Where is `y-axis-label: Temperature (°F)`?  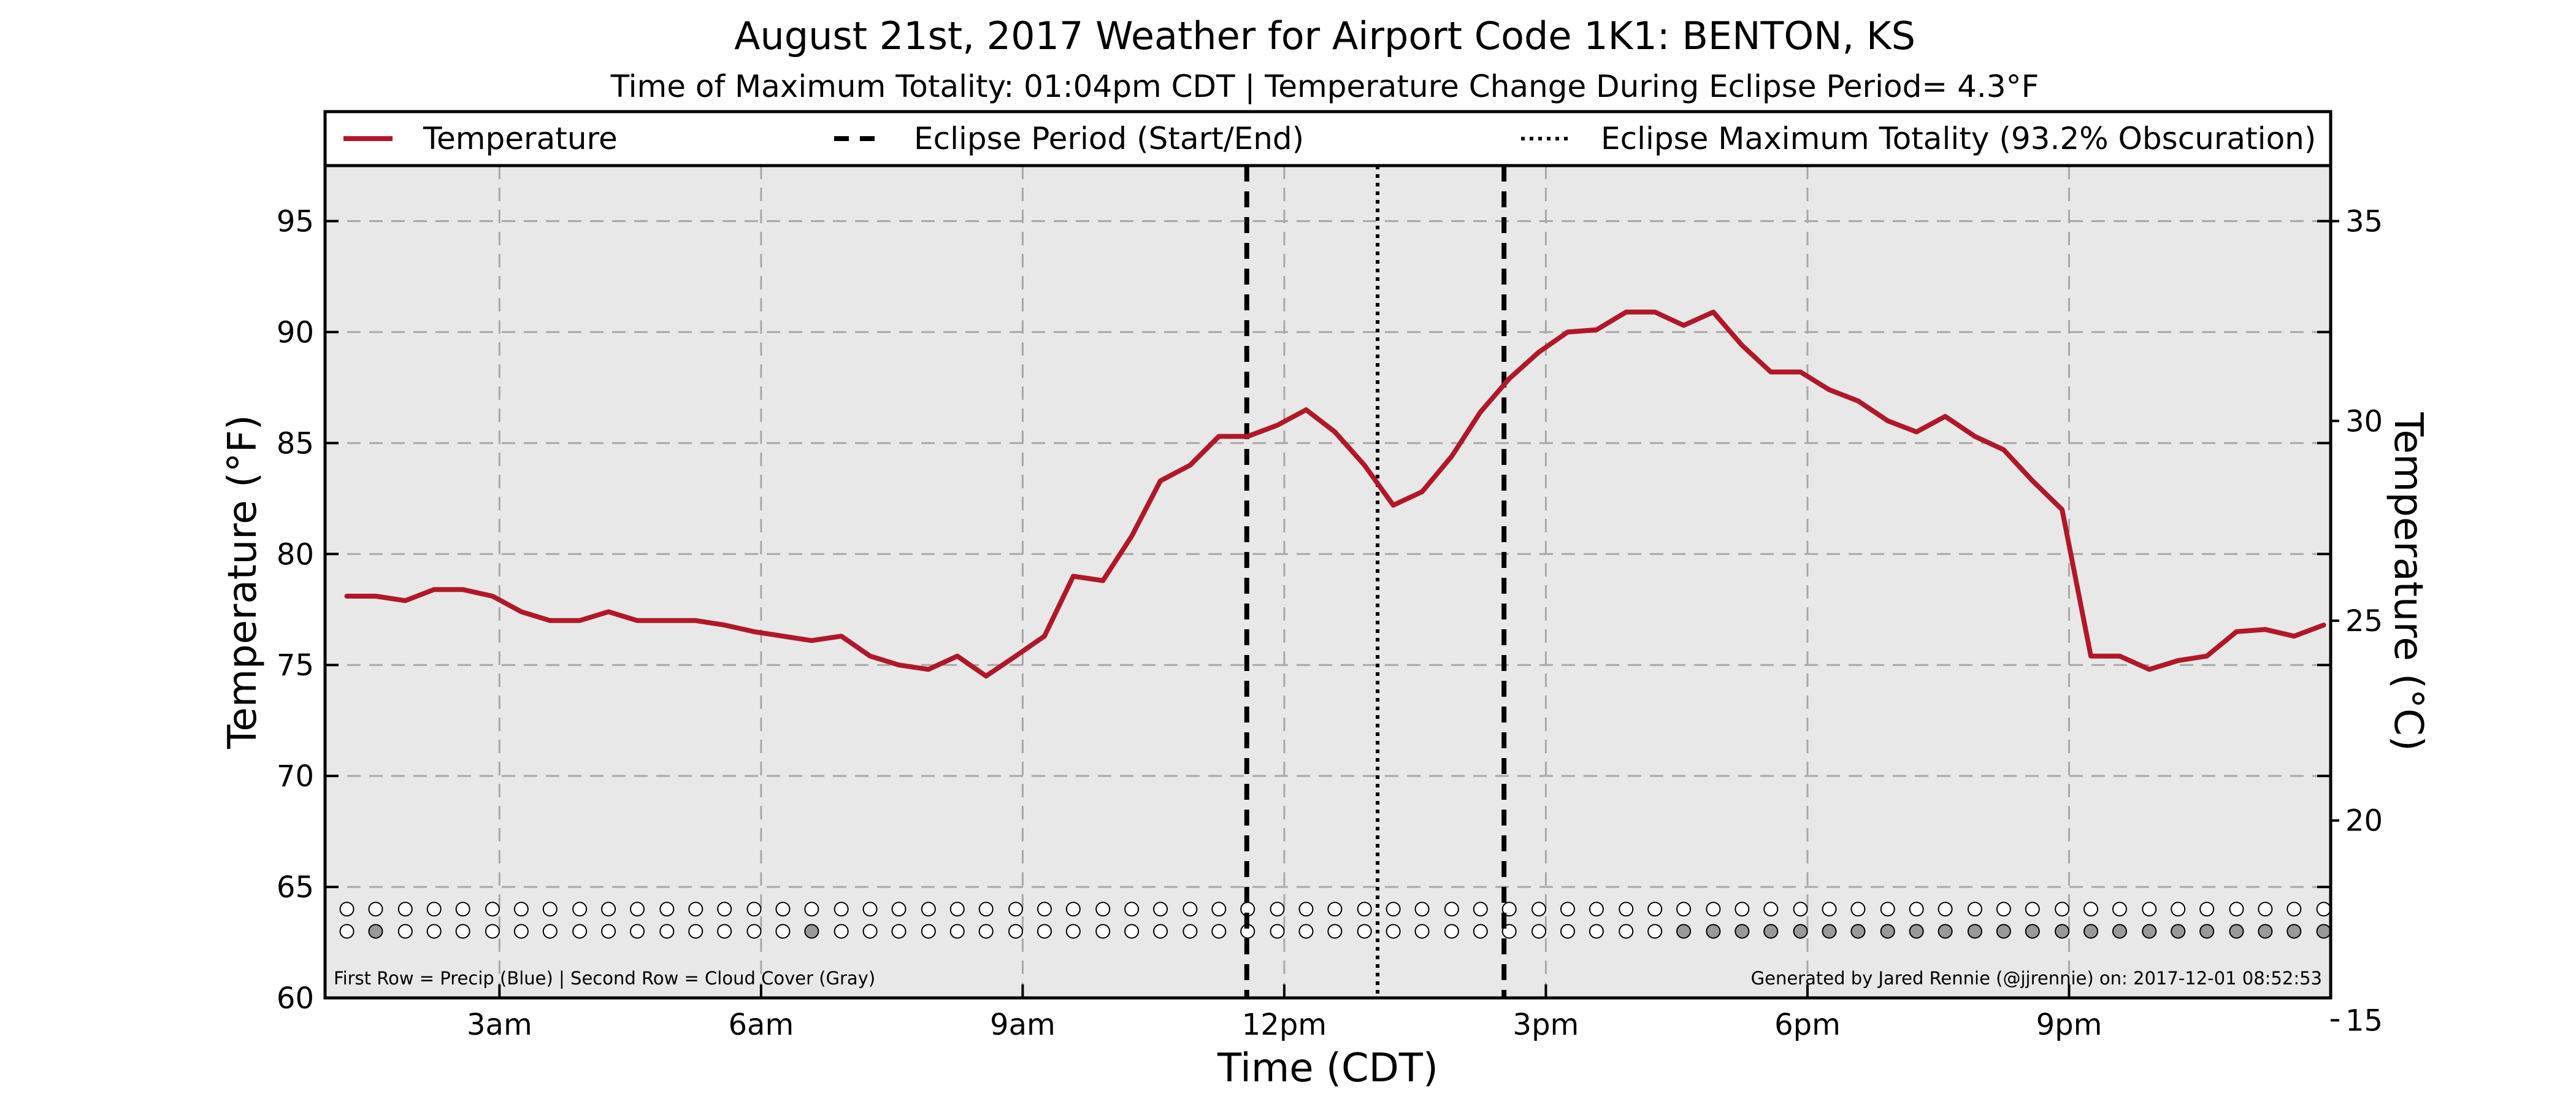
y-axis-label: Temperature (°F) is located at coordinates (243, 582).